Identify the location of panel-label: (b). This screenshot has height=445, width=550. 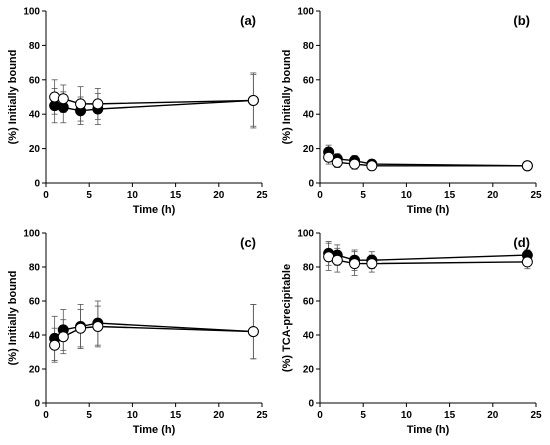
(521, 20).